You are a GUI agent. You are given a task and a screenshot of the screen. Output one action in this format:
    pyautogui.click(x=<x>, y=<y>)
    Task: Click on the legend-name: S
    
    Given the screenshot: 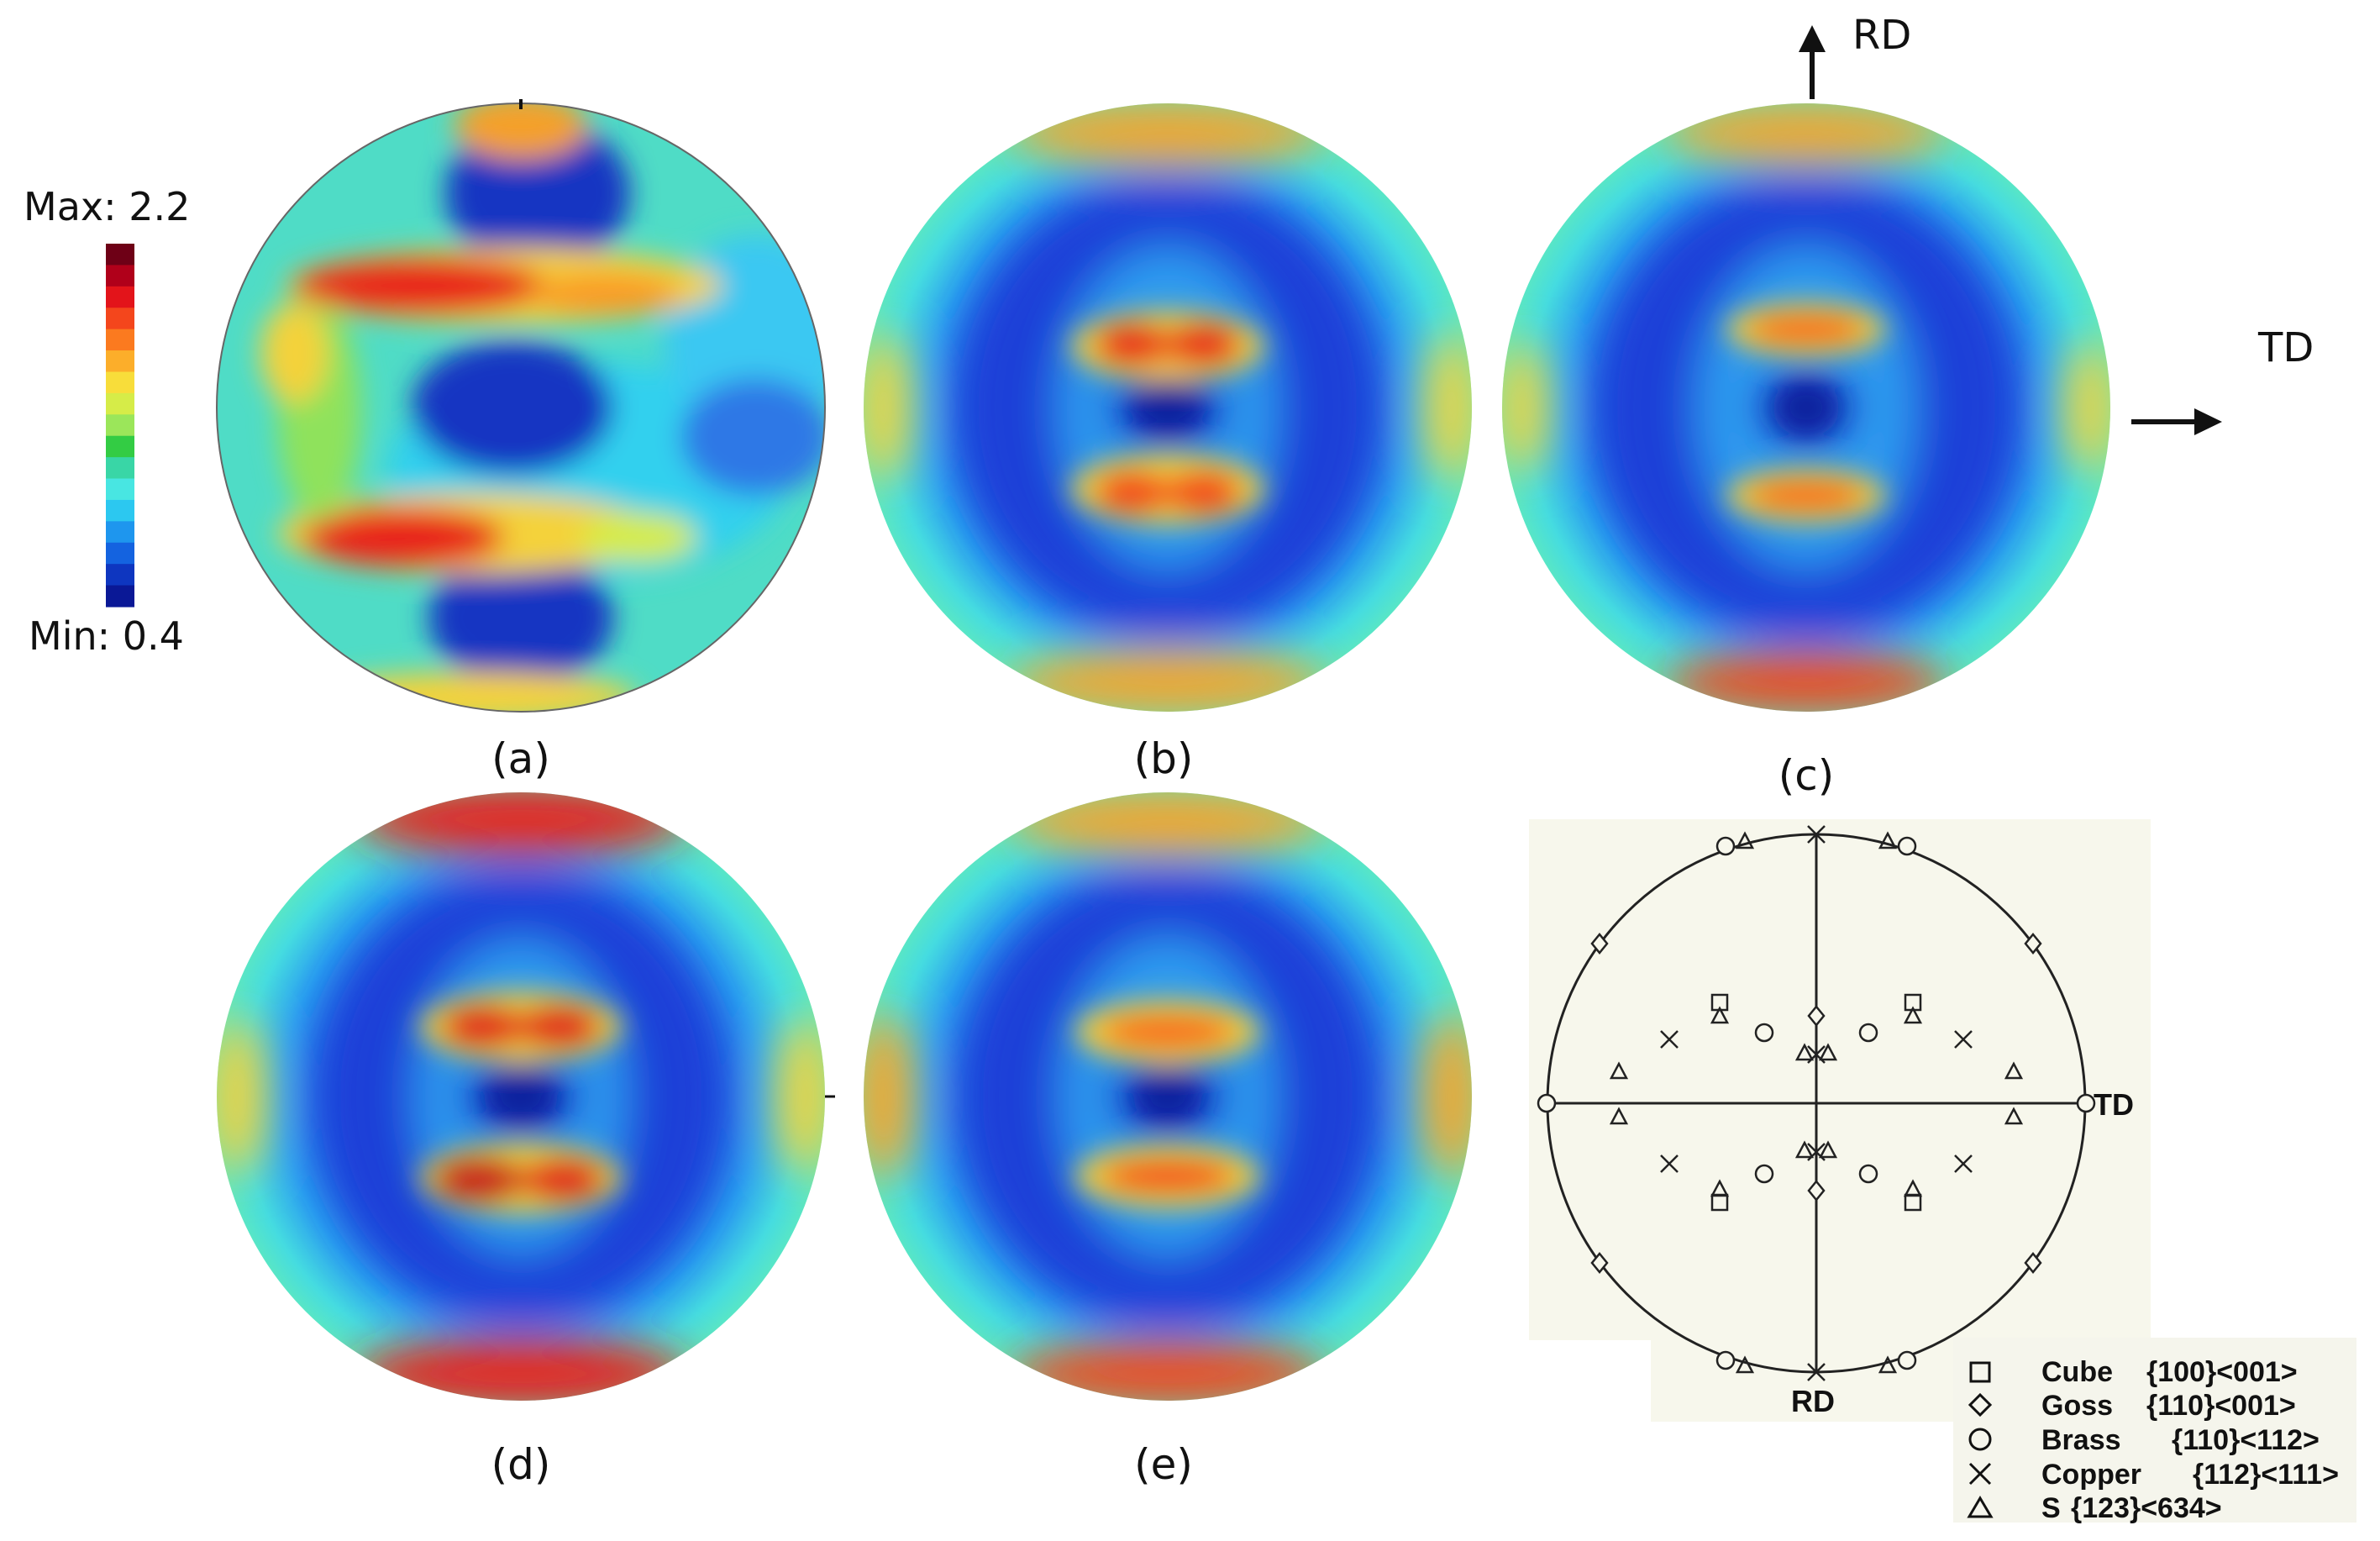 What is the action you would take?
    pyautogui.click(x=2051, y=1508)
    